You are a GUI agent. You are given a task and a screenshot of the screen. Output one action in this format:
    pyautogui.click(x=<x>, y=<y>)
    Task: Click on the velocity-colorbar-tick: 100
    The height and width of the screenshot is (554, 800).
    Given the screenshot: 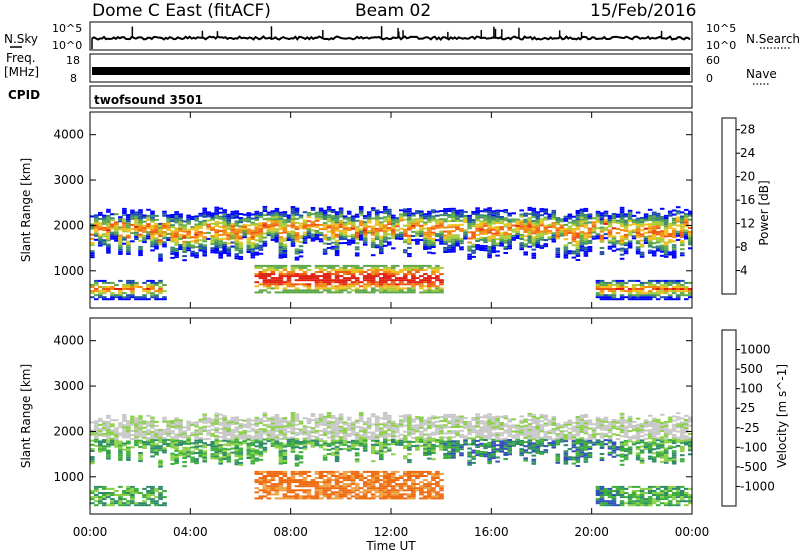 What is the action you would take?
    pyautogui.click(x=751, y=389)
    